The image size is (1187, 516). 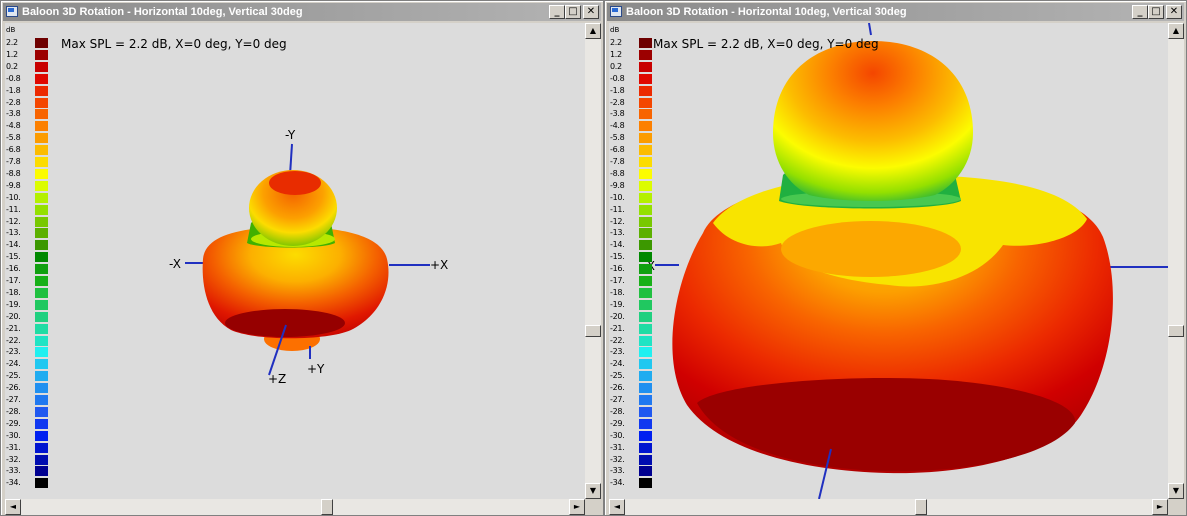 I want to click on legend-entry: -12., so click(x=30, y=222).